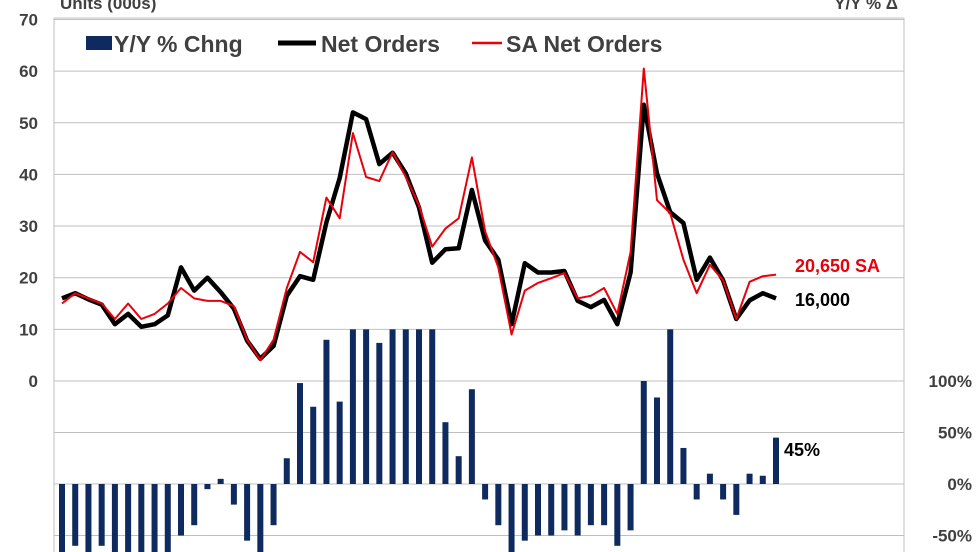 The image size is (980, 552). What do you see at coordinates (584, 44) in the screenshot?
I see `legend-label-sa: SA Net Orders` at bounding box center [584, 44].